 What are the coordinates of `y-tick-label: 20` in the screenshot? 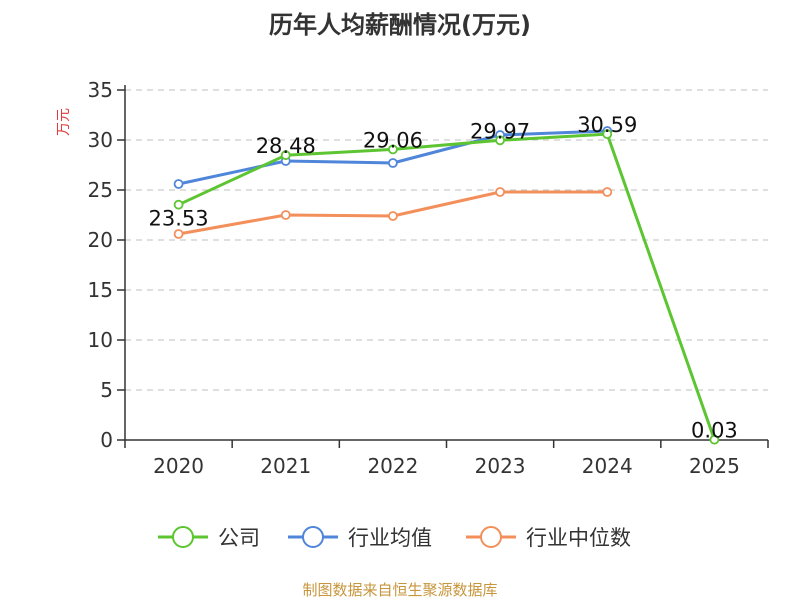 It's located at (100, 240).